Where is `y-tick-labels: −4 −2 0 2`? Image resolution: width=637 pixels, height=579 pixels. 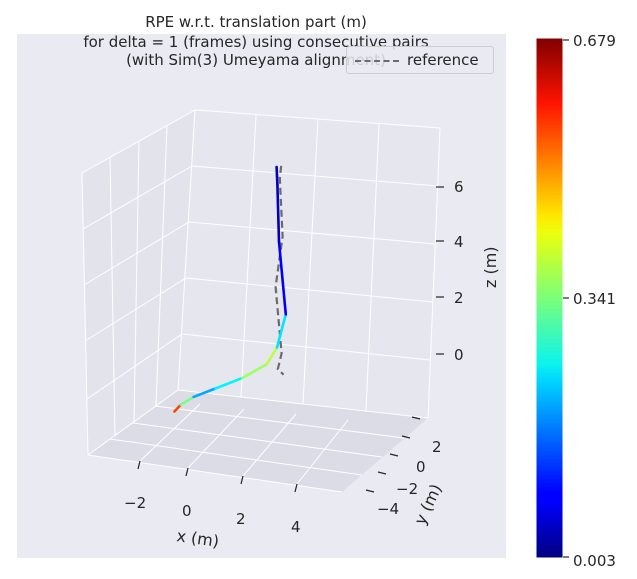
y-tick-labels: −4 −2 0 2 is located at coordinates (409, 478).